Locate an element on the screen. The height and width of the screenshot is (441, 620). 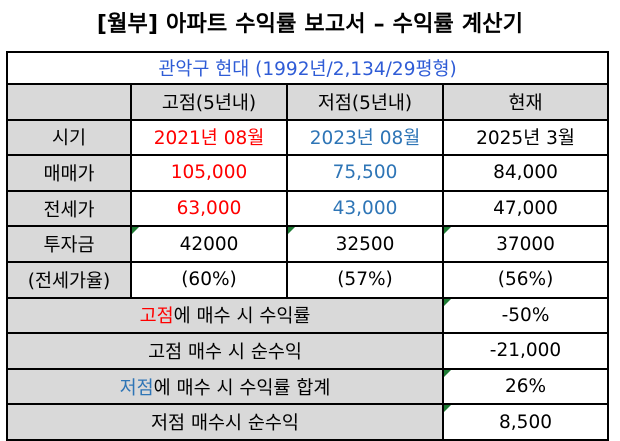
high-return-value: -50% is located at coordinates (525, 315).